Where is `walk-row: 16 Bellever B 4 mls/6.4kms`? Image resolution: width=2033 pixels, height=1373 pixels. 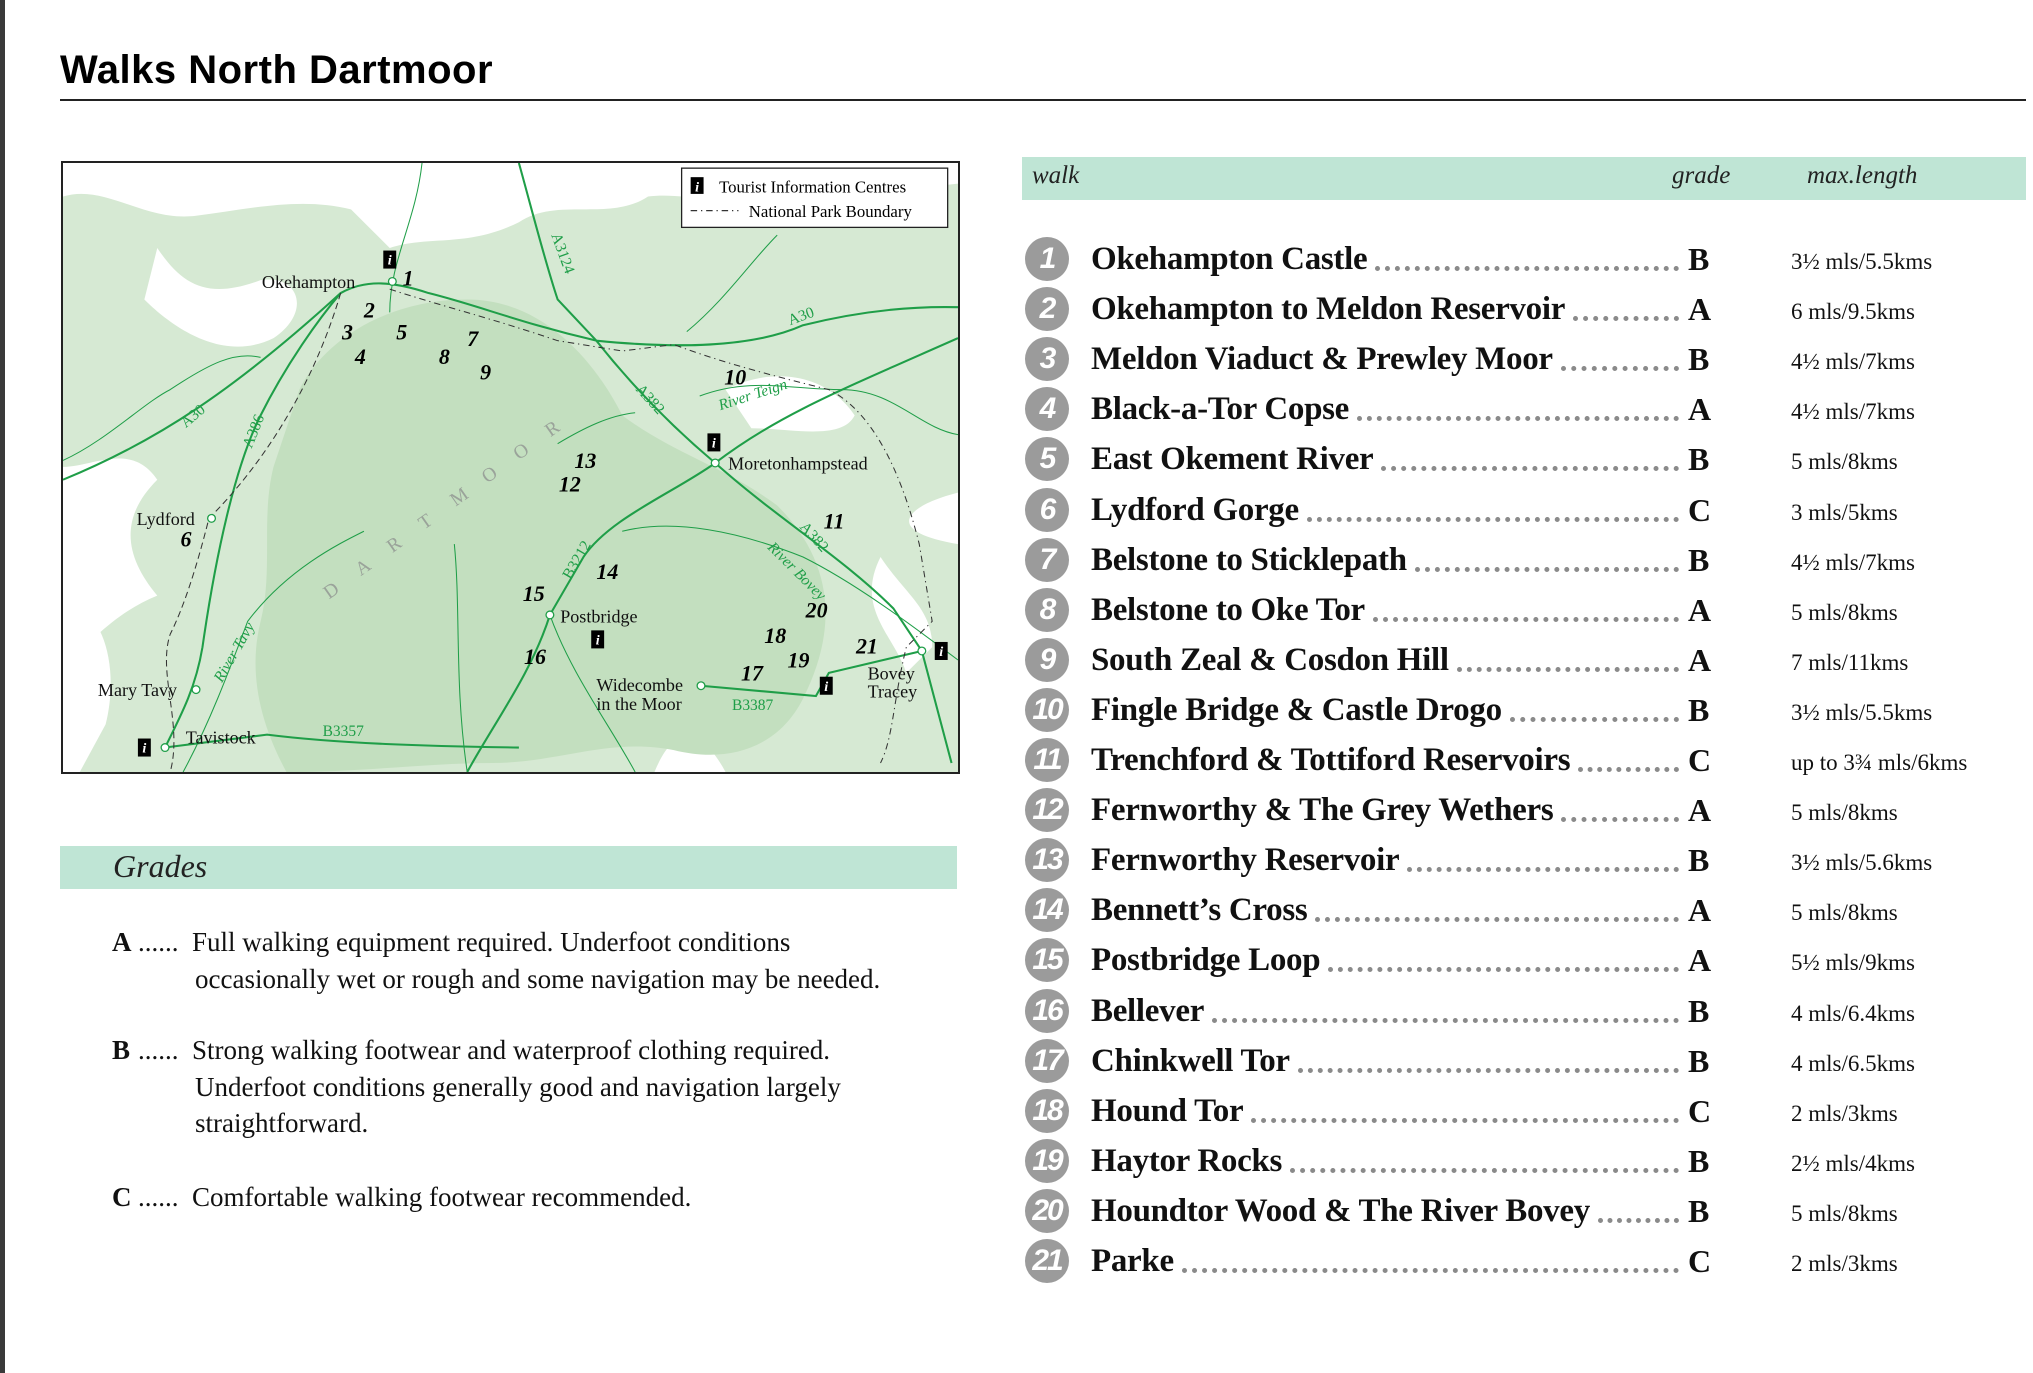 walk-row: 16 Bellever B 4 mls/6.4kms is located at coordinates (1525, 1011).